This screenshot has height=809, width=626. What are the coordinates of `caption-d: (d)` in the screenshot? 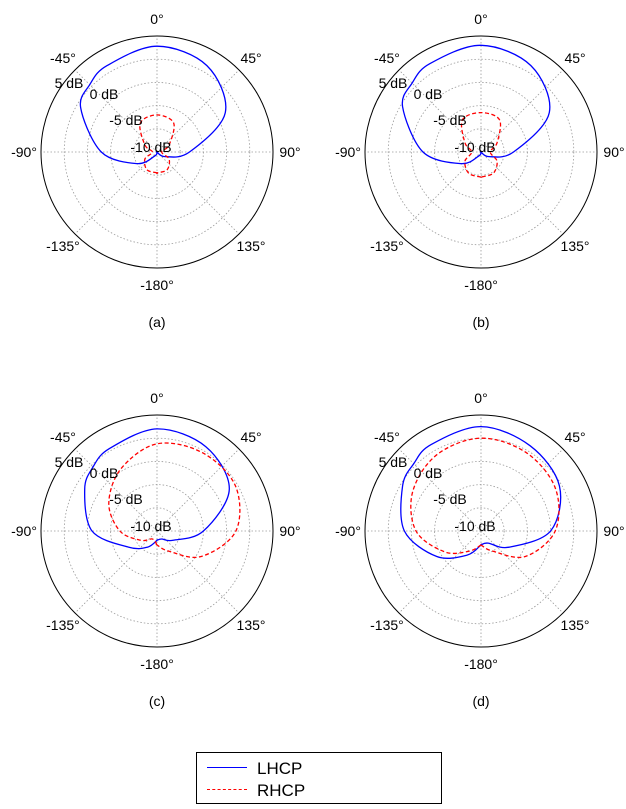 It's located at (481, 701).